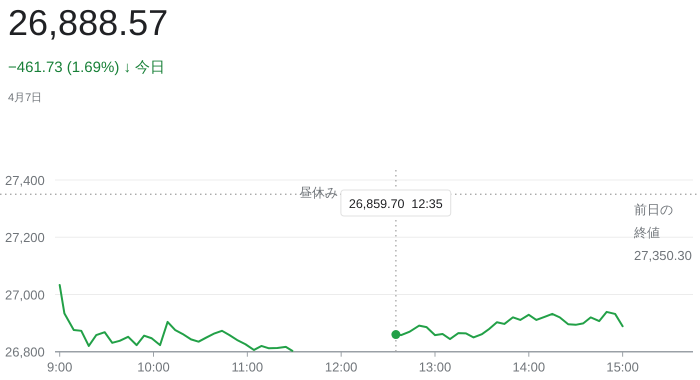 The height and width of the screenshot is (380, 700). Describe the element at coordinates (88, 22) in the screenshot. I see `title: 26,888.57` at that location.